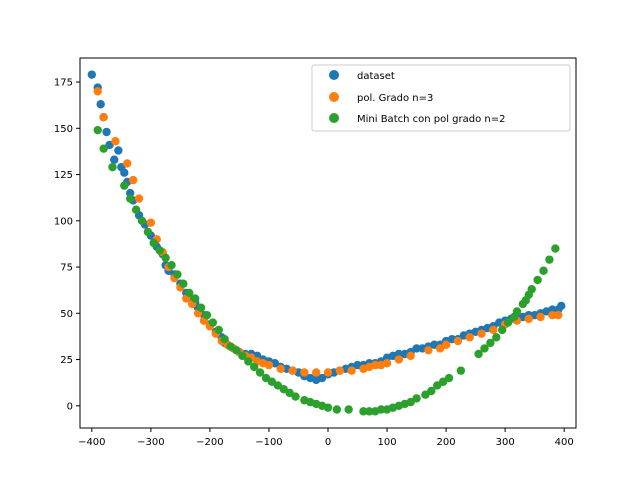  What do you see at coordinates (66, 360) in the screenshot?
I see `y-tick-label: 25` at bounding box center [66, 360].